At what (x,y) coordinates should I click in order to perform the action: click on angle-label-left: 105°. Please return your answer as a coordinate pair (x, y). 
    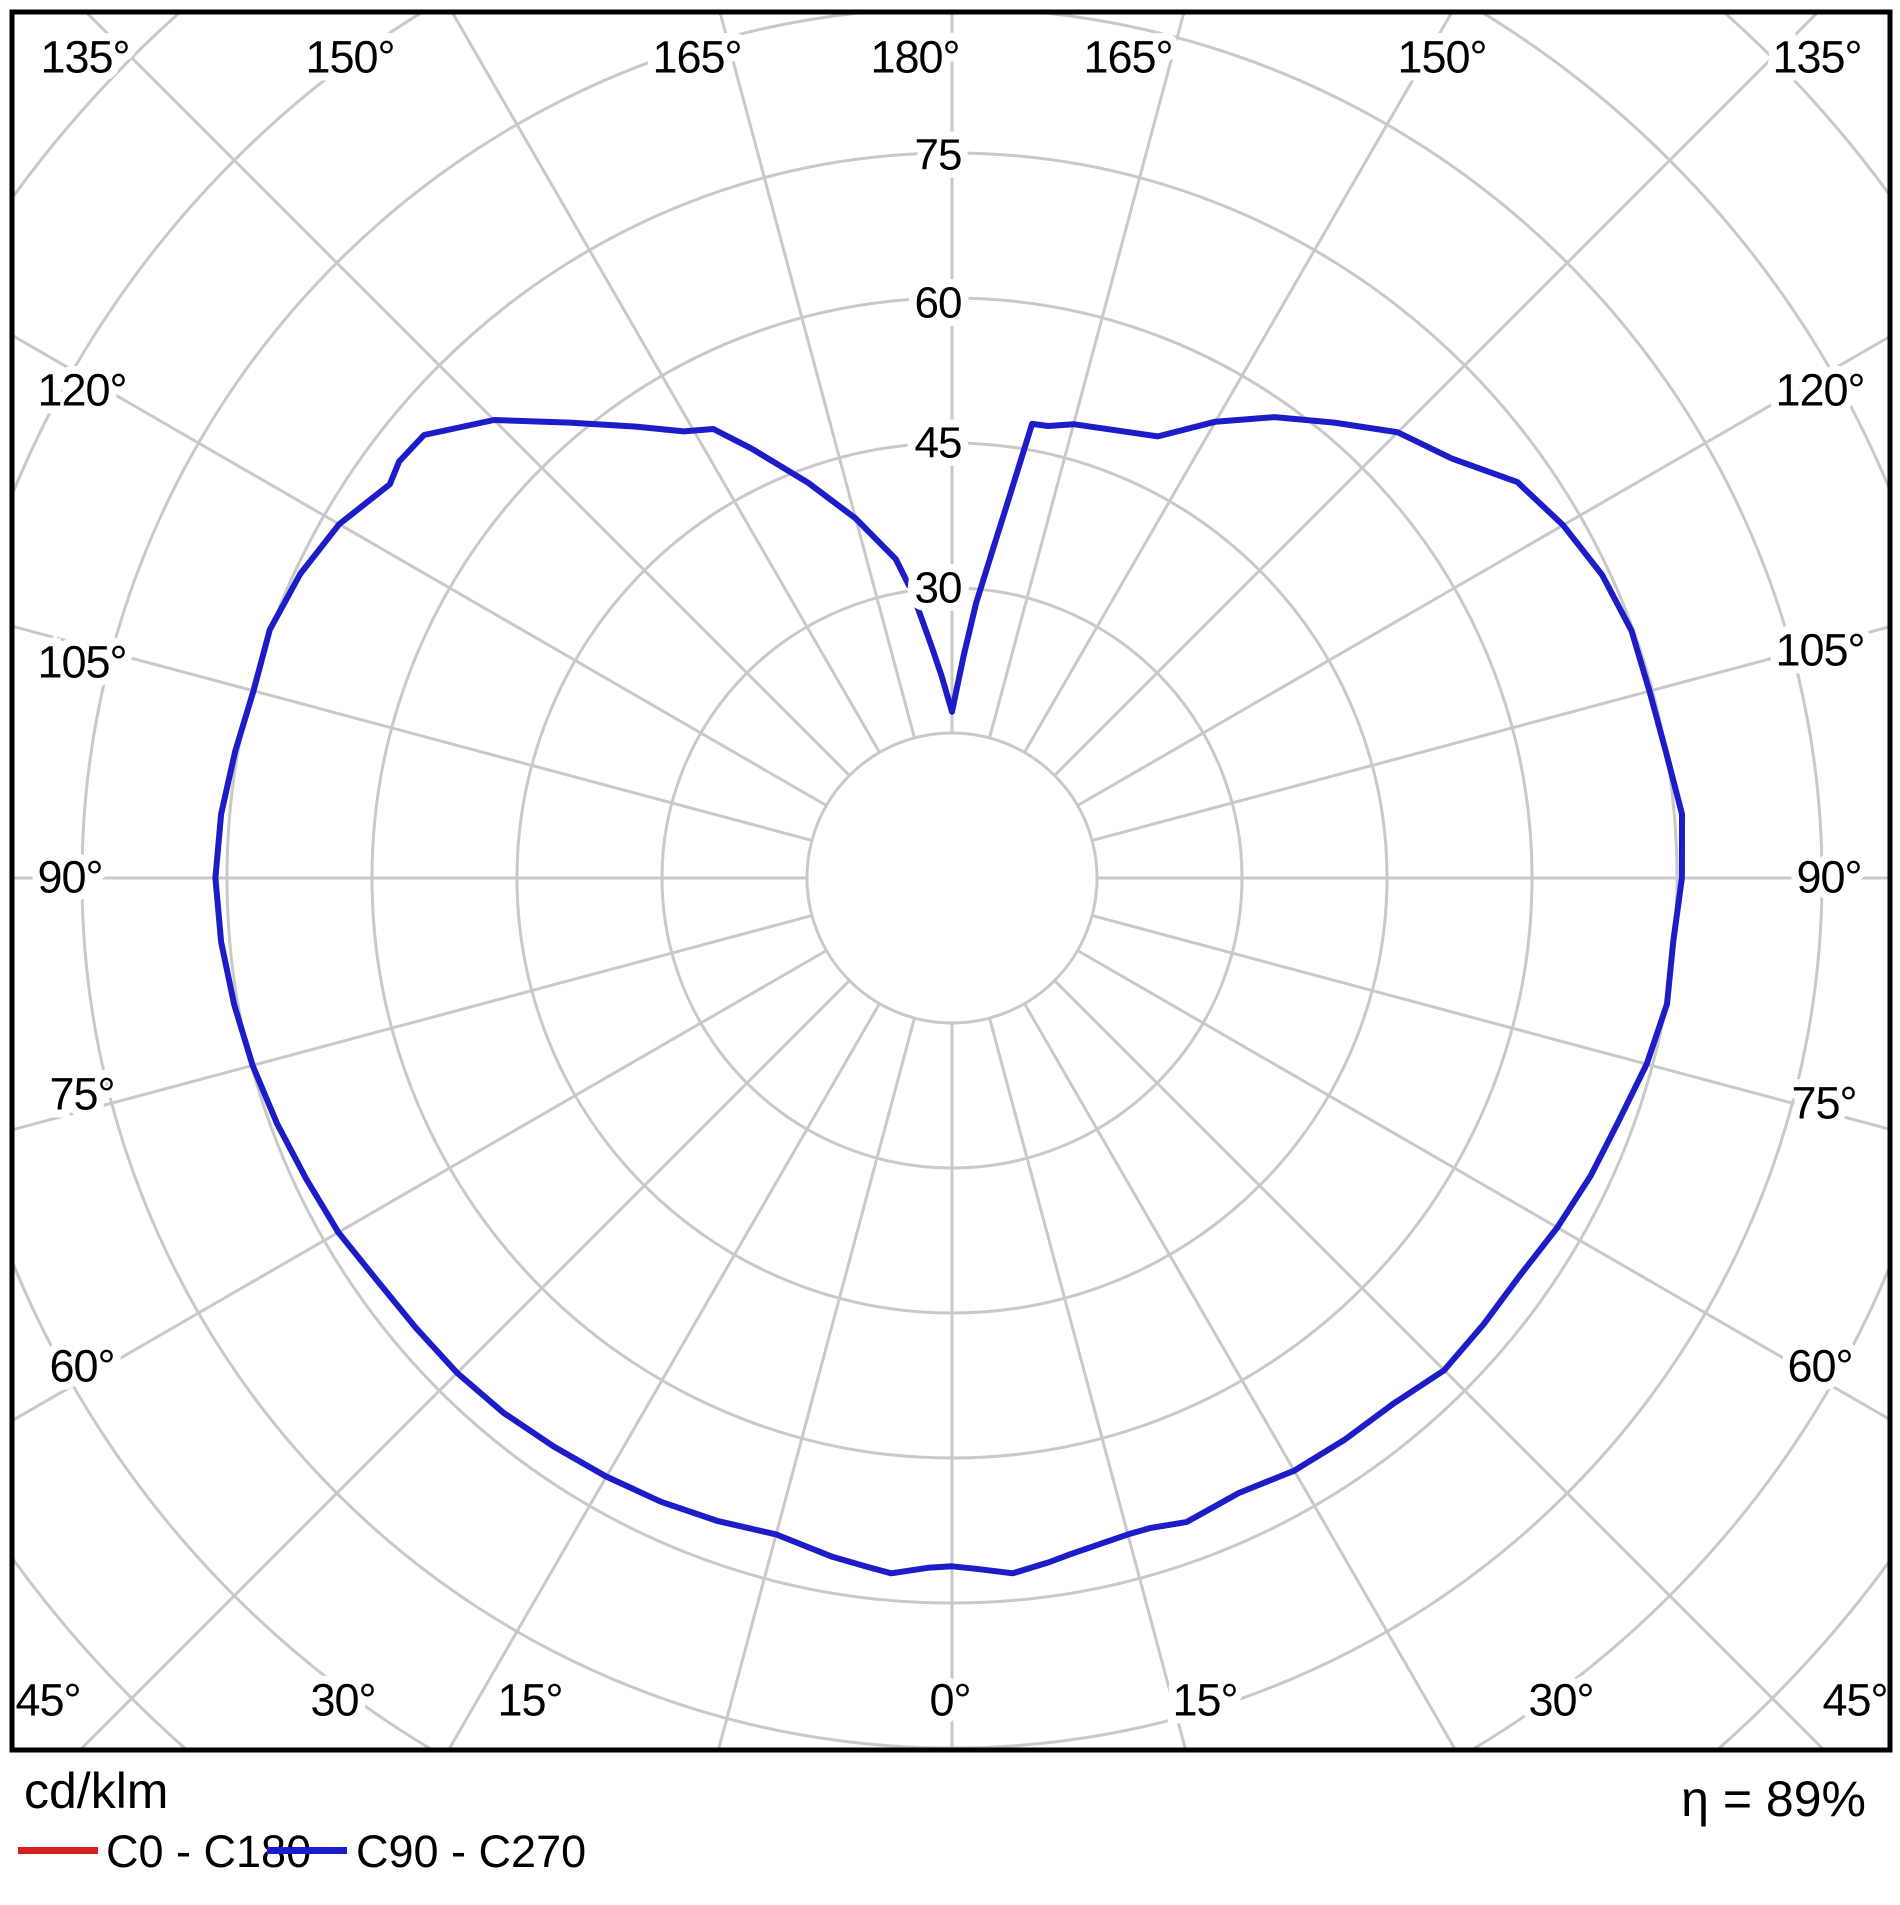
    Looking at the image, I should click on (81, 662).